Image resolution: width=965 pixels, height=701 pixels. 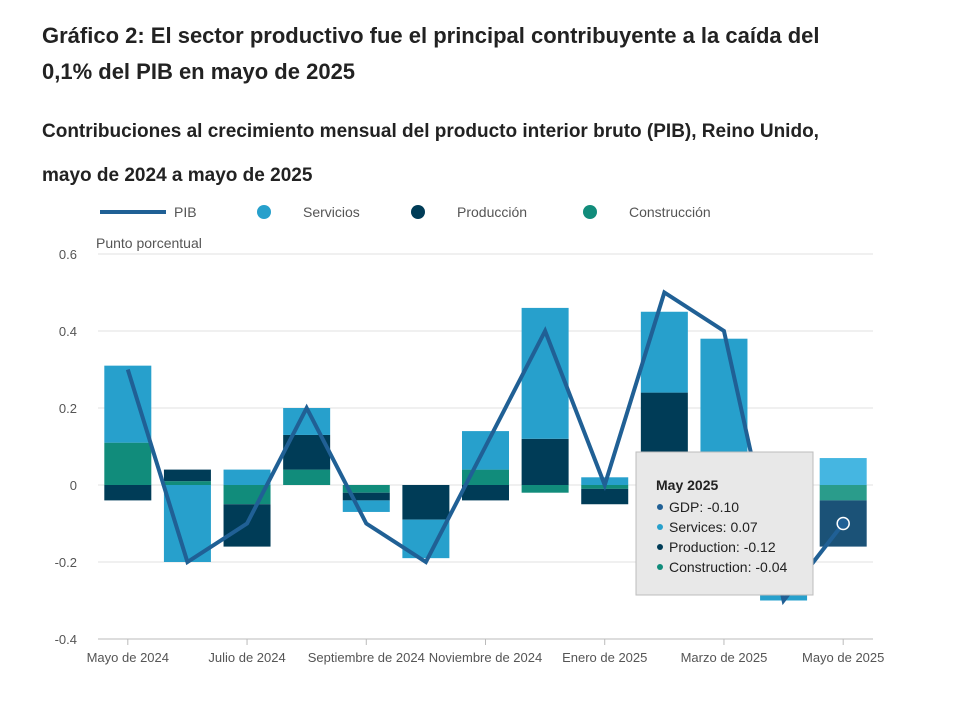 What do you see at coordinates (66, 447) in the screenshot?
I see `y-axis-ticks: 0.6 0.4 0.2 0 -0.2 -0.4` at bounding box center [66, 447].